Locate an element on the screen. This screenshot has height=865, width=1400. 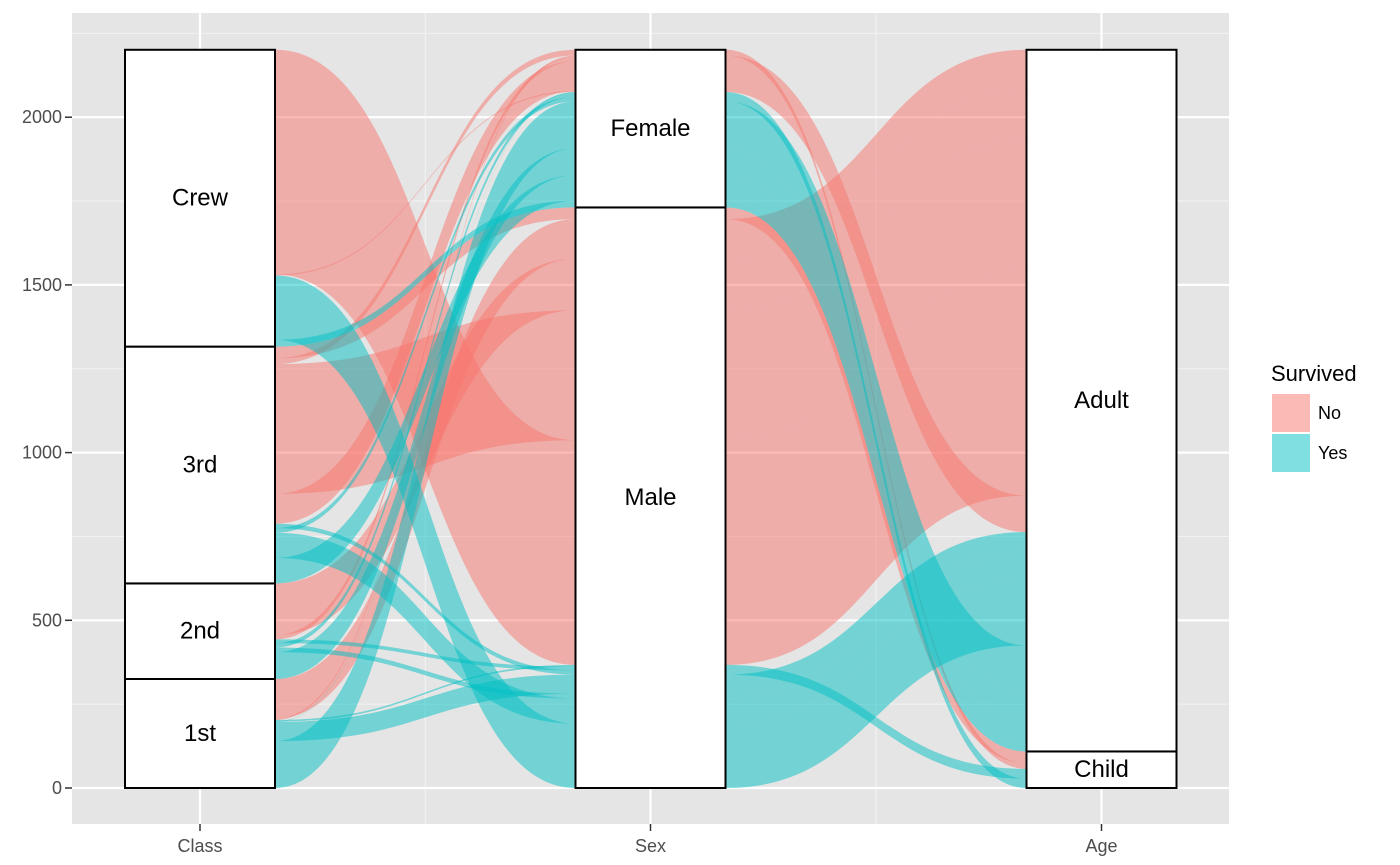
stratum-label-3rd: 3rd is located at coordinates (200, 465).